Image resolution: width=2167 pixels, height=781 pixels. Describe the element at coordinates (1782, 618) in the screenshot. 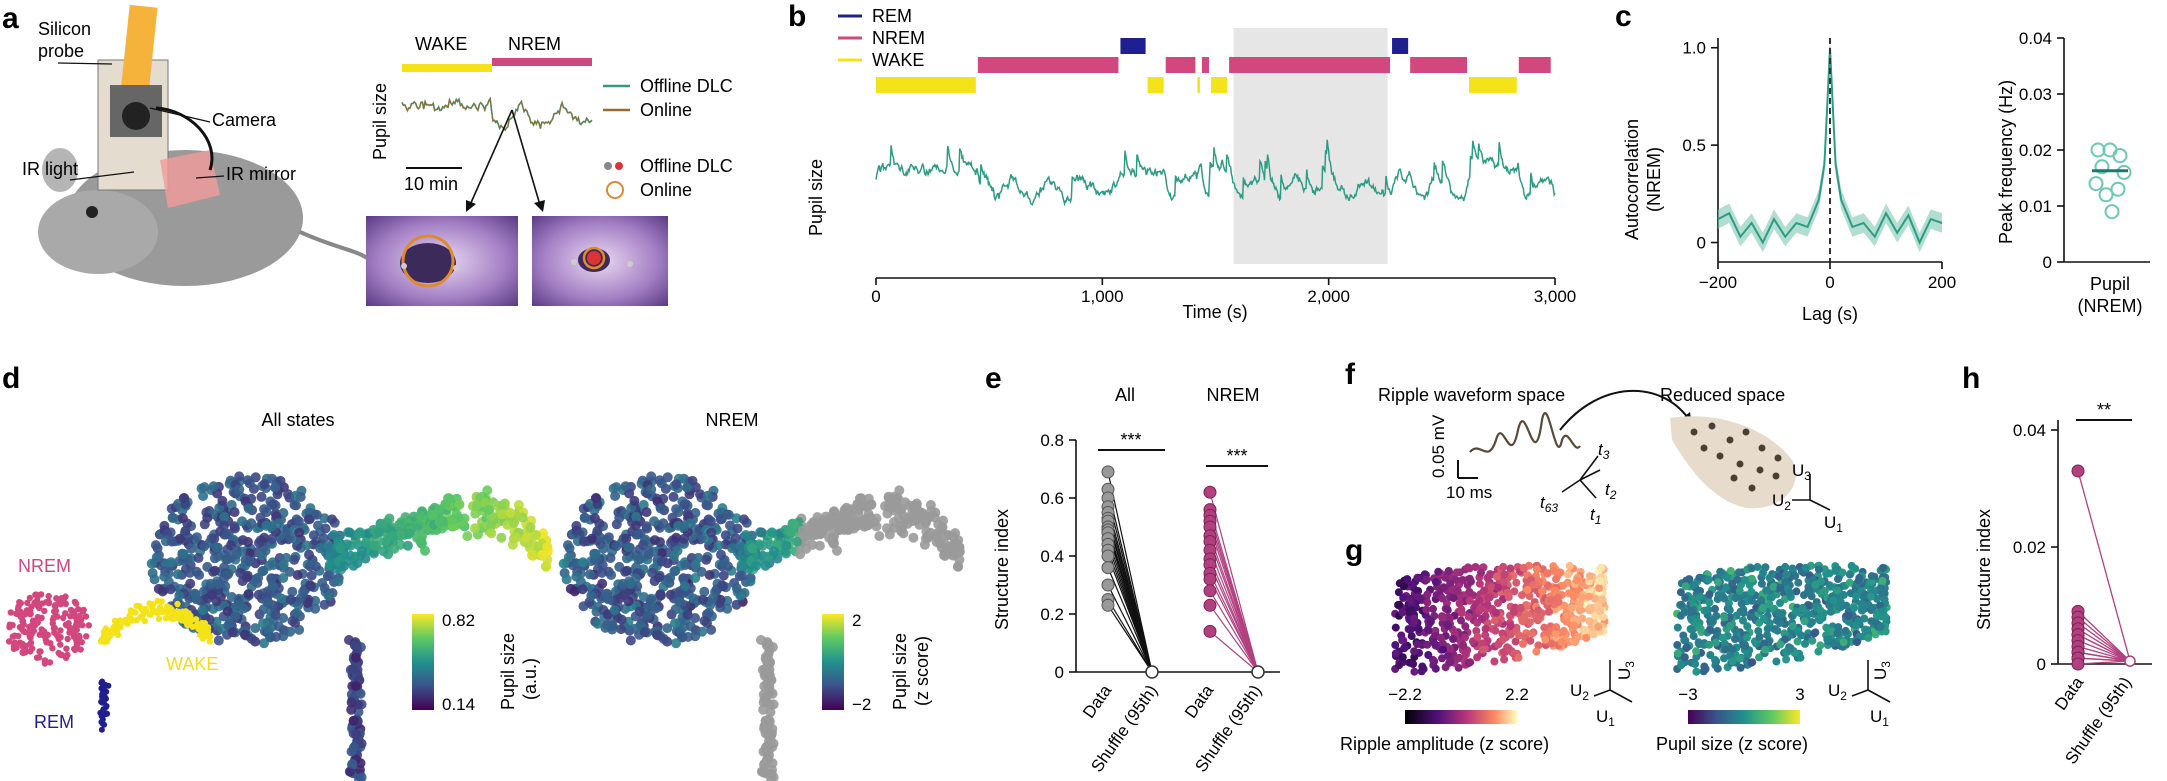

I see `g-pupil-size-embedding` at that location.